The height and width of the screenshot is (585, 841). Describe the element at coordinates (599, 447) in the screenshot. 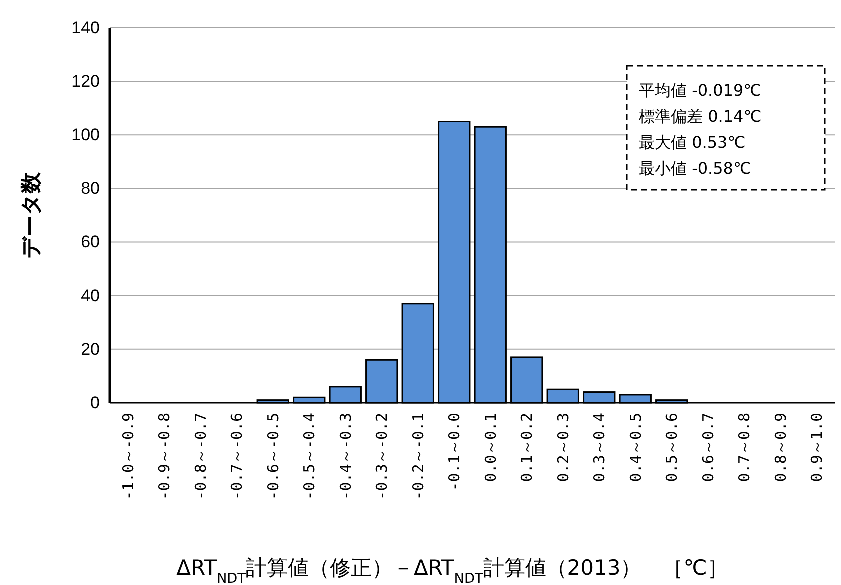

I see `x-tick-label: 0.3～0.4` at that location.